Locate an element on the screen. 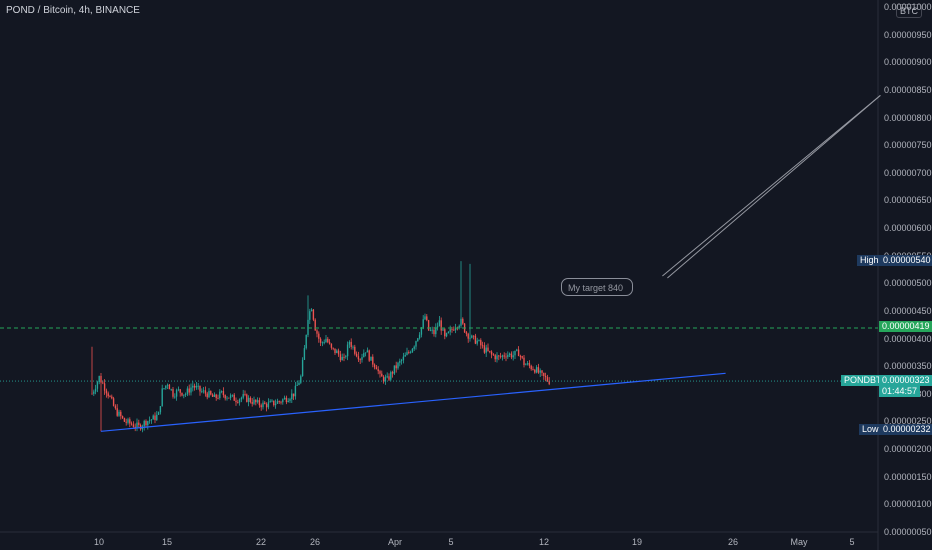  price-tick-label: 0.00000150 is located at coordinates (908, 476).